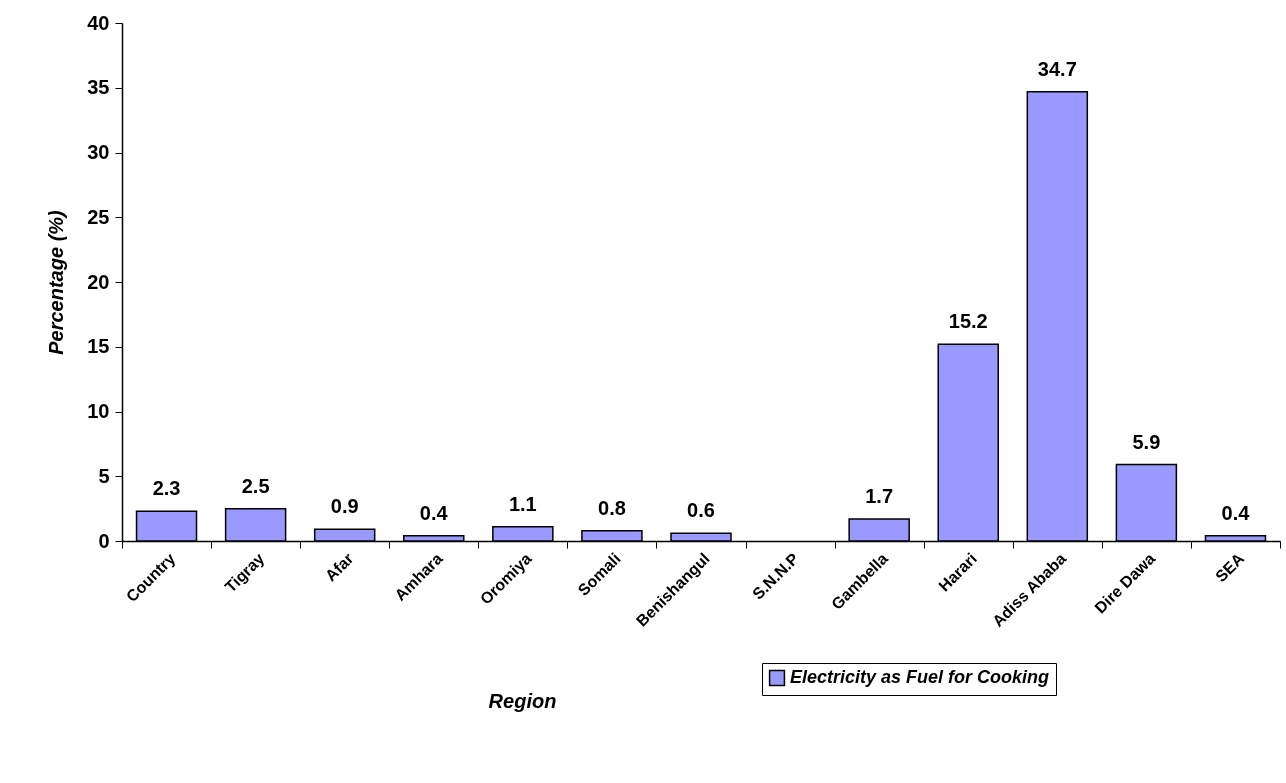 The image size is (1286, 783). What do you see at coordinates (98, 346) in the screenshot?
I see `y-tick-label: 15` at bounding box center [98, 346].